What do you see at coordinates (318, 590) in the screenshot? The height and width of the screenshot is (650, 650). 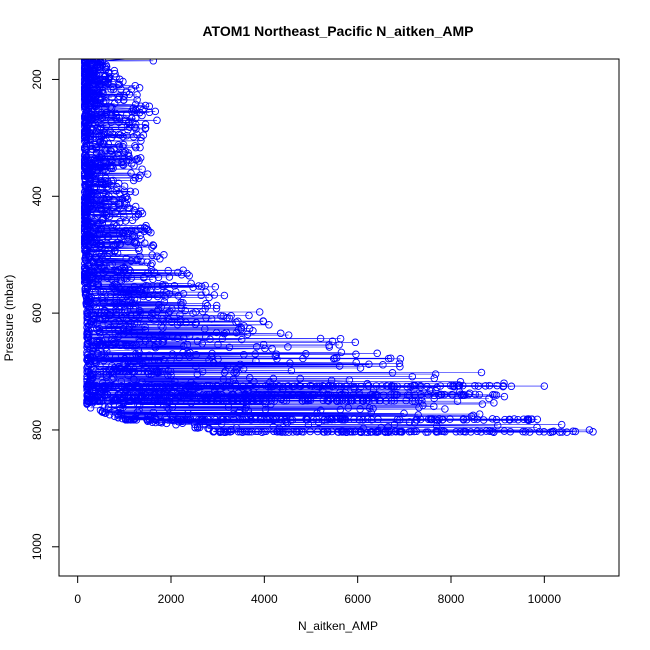 I see `x-axis: 0 2000 4000 6000 8000 10000` at bounding box center [318, 590].